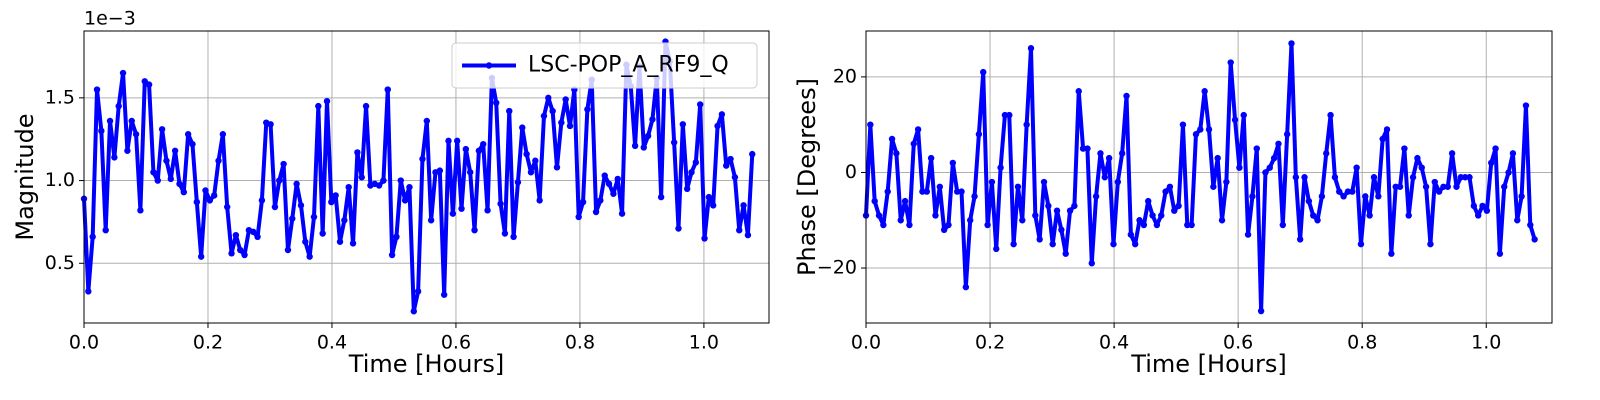 This screenshot has height=400, width=1600. What do you see at coordinates (845, 76) in the screenshot?
I see `y-tick-label: 20` at bounding box center [845, 76].